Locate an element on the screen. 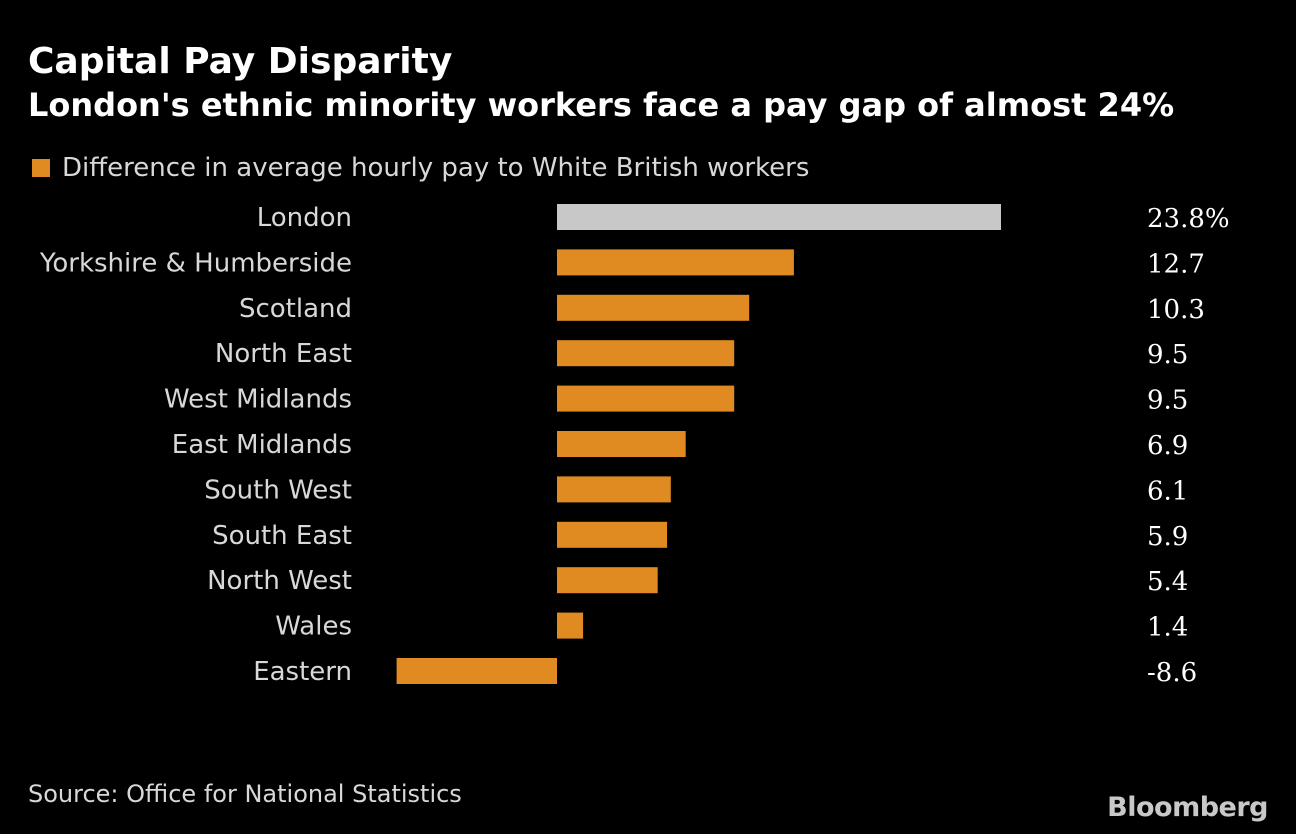 Image resolution: width=1296 pixels, height=834 pixels. category-label-scotland: Scotland is located at coordinates (295, 309).